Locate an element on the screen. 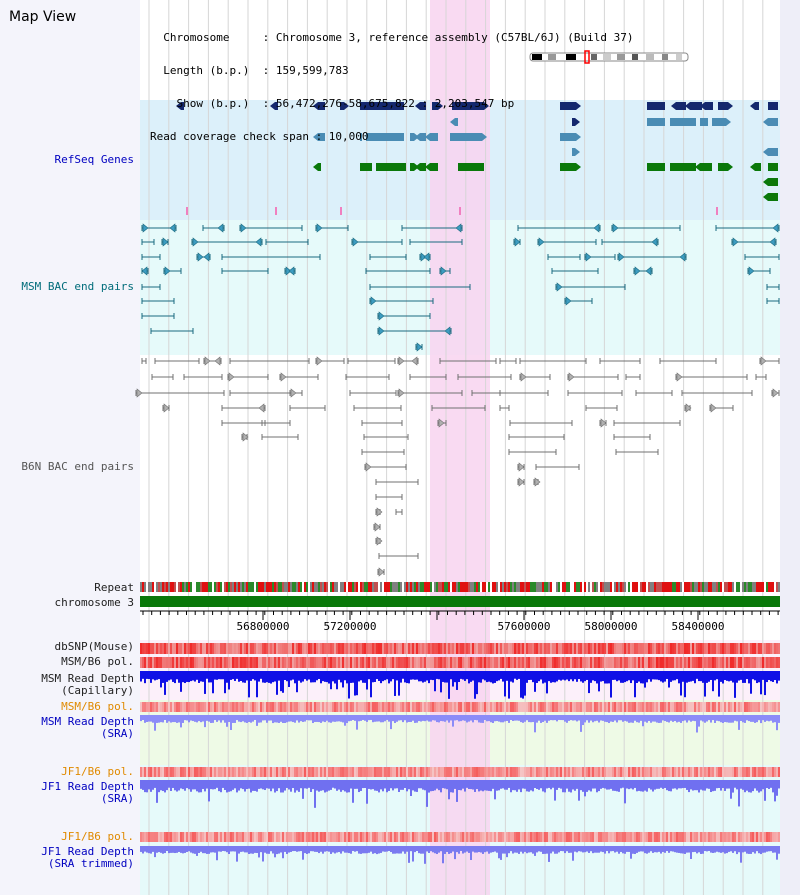 The image size is (800, 895). track-label-jf1-read-sra-1: JF1 Read Depth is located at coordinates (87, 786).